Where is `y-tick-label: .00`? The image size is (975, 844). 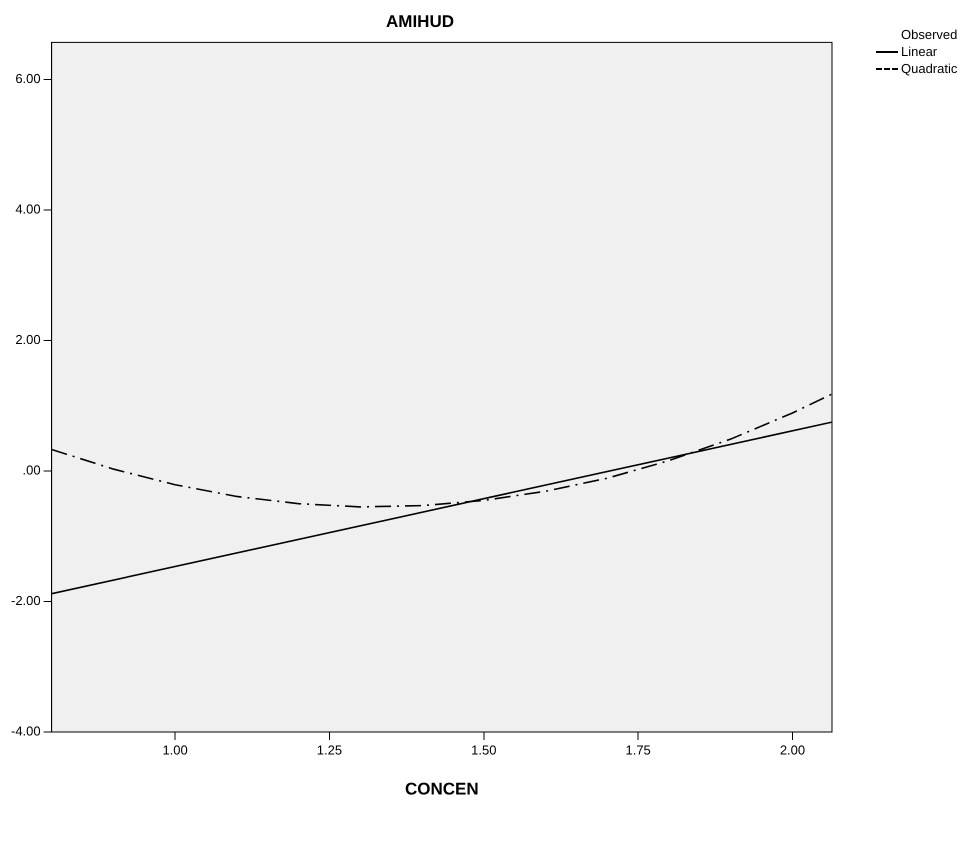
y-tick-label: .00 is located at coordinates (31, 470).